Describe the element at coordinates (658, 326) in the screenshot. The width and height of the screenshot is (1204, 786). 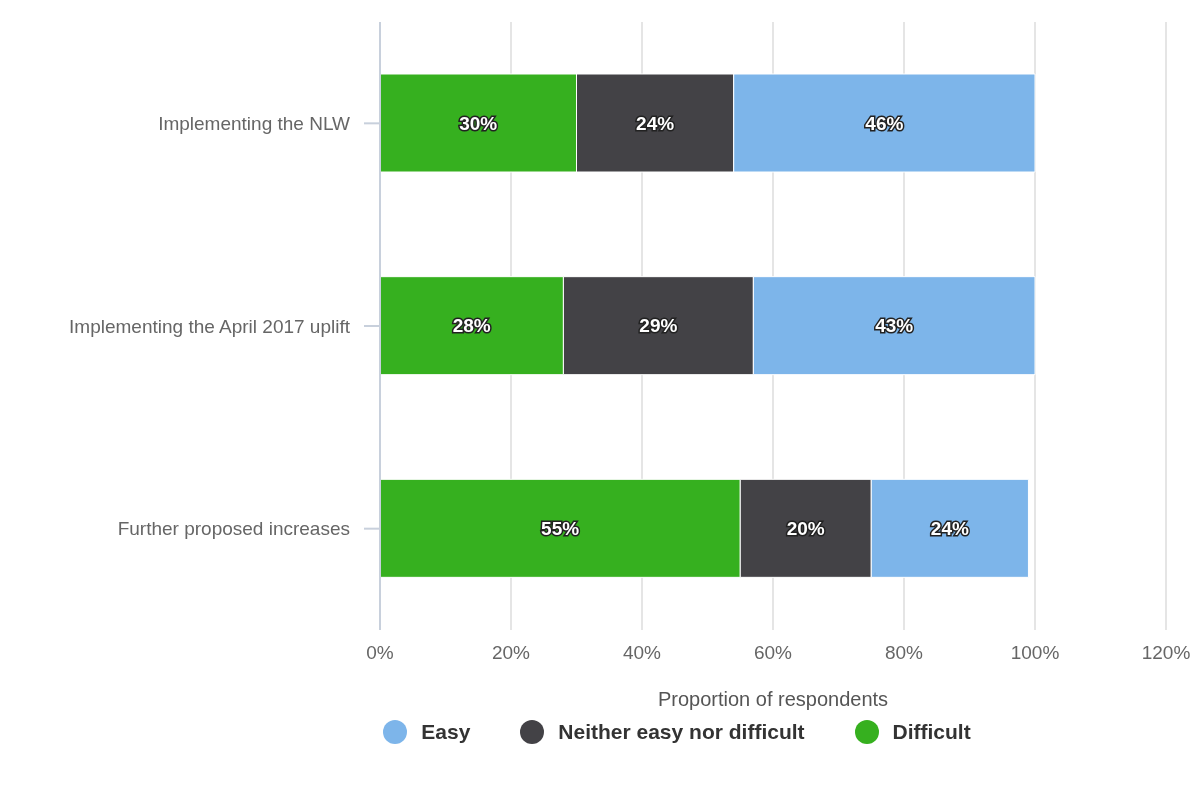
I see `data-label: 29%` at that location.